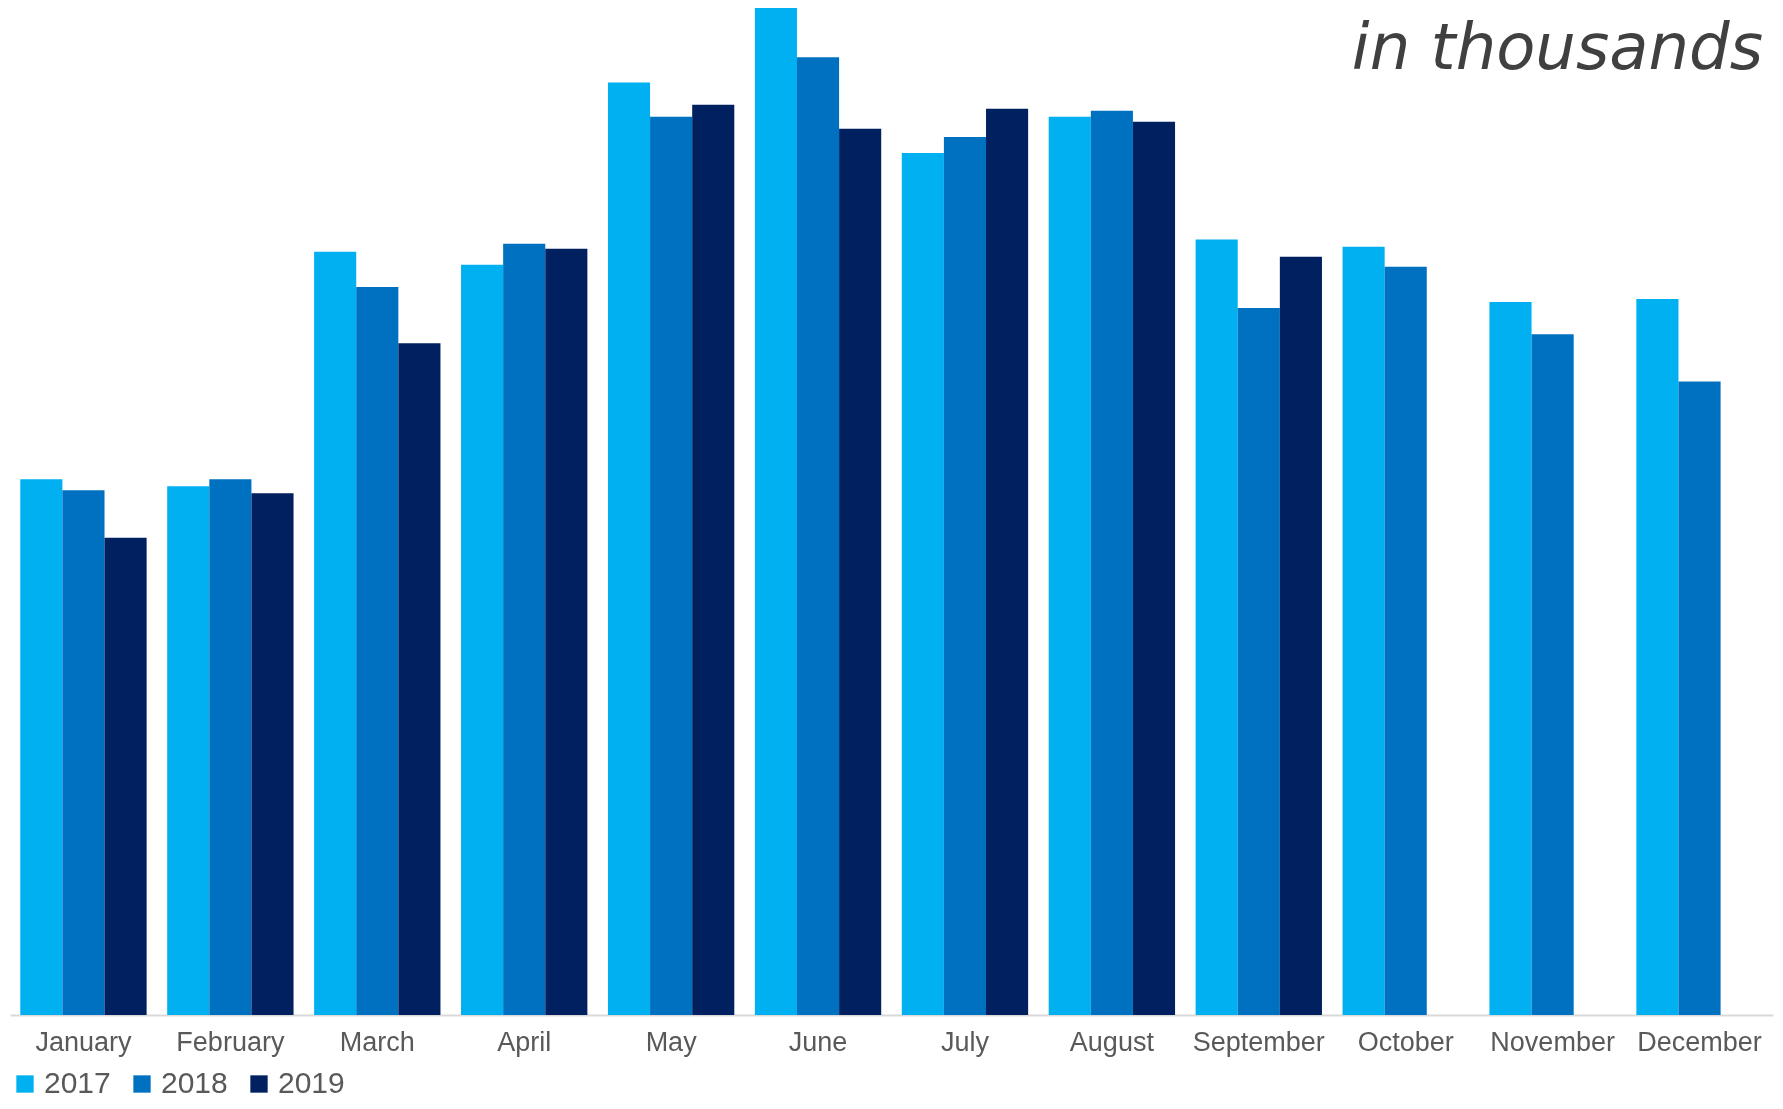 The image size is (1783, 1109). Describe the element at coordinates (1557, 47) in the screenshot. I see `annotation: in thousands` at that location.